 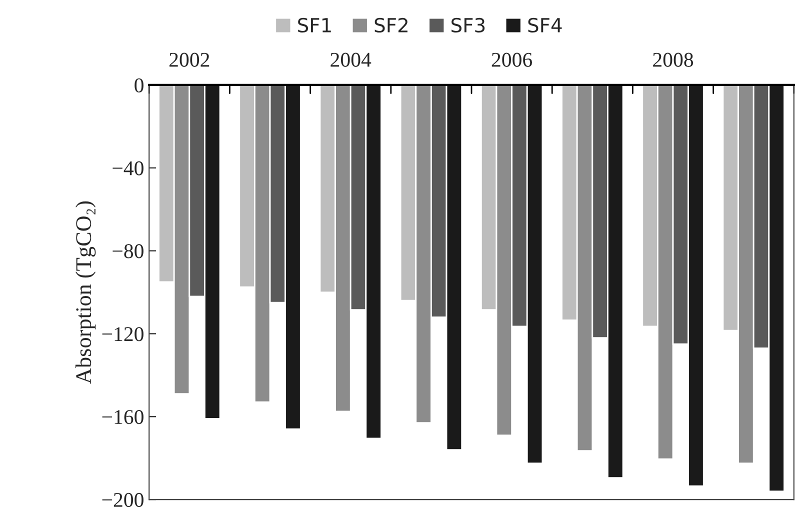 I want to click on legend-label: SF4, so click(x=545, y=25).